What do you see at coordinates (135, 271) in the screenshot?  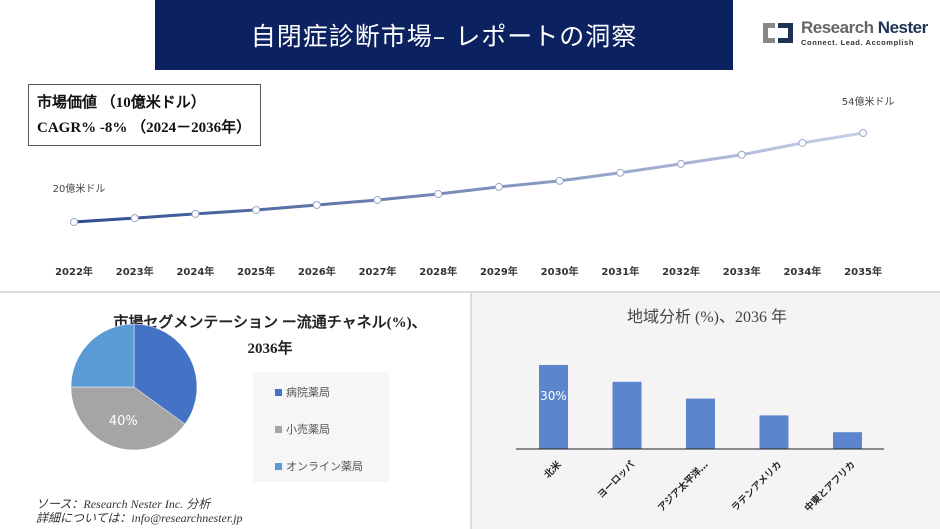 I see `x-tick-label: 2023年` at bounding box center [135, 271].